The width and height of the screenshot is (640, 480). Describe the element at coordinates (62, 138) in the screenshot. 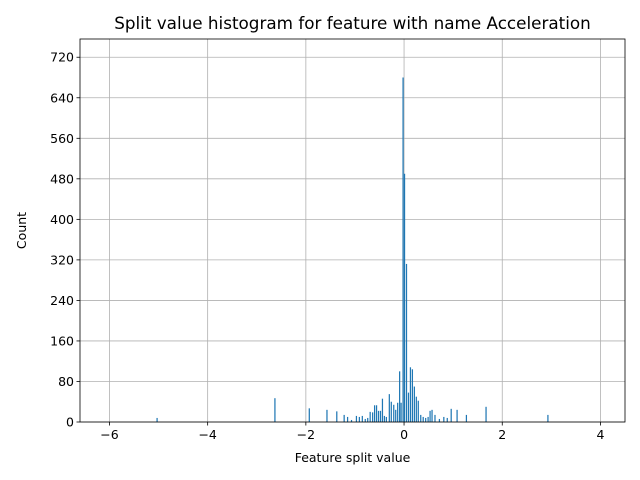

I see `y-tick-label: 560` at that location.